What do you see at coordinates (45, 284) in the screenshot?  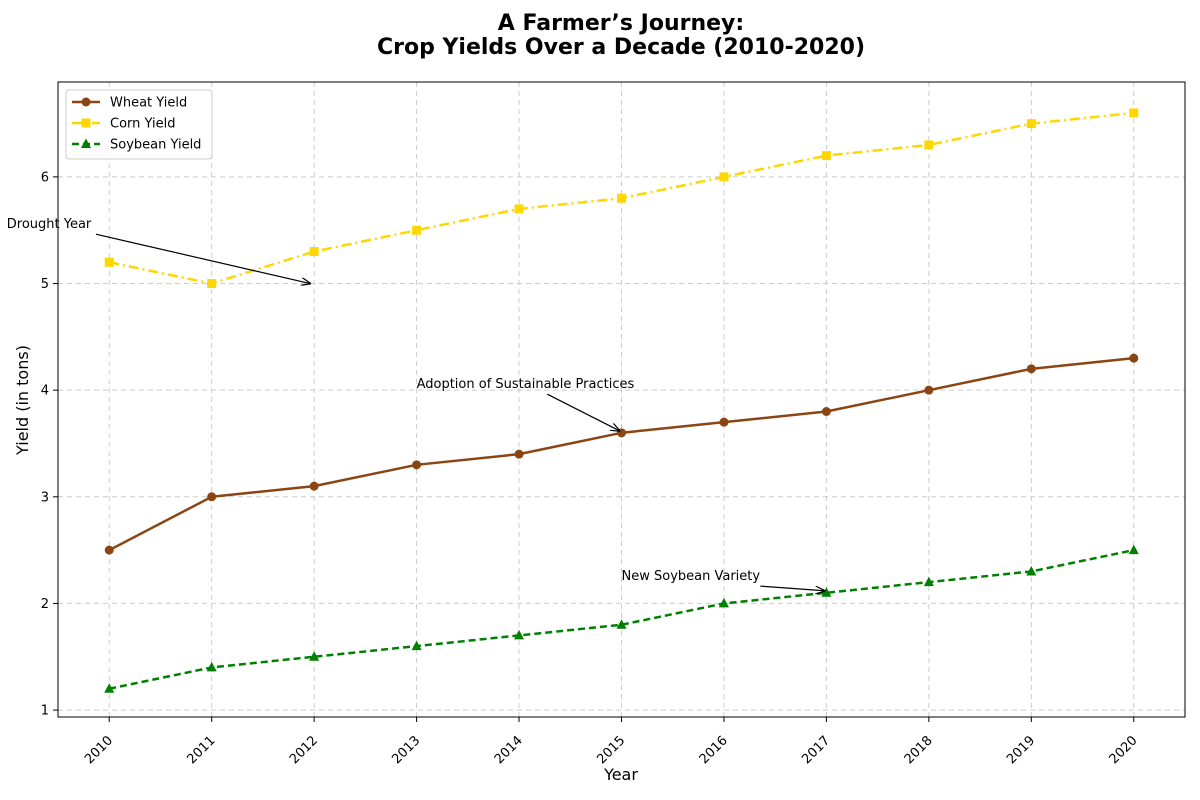 I see `y-tick-label: 5` at bounding box center [45, 284].